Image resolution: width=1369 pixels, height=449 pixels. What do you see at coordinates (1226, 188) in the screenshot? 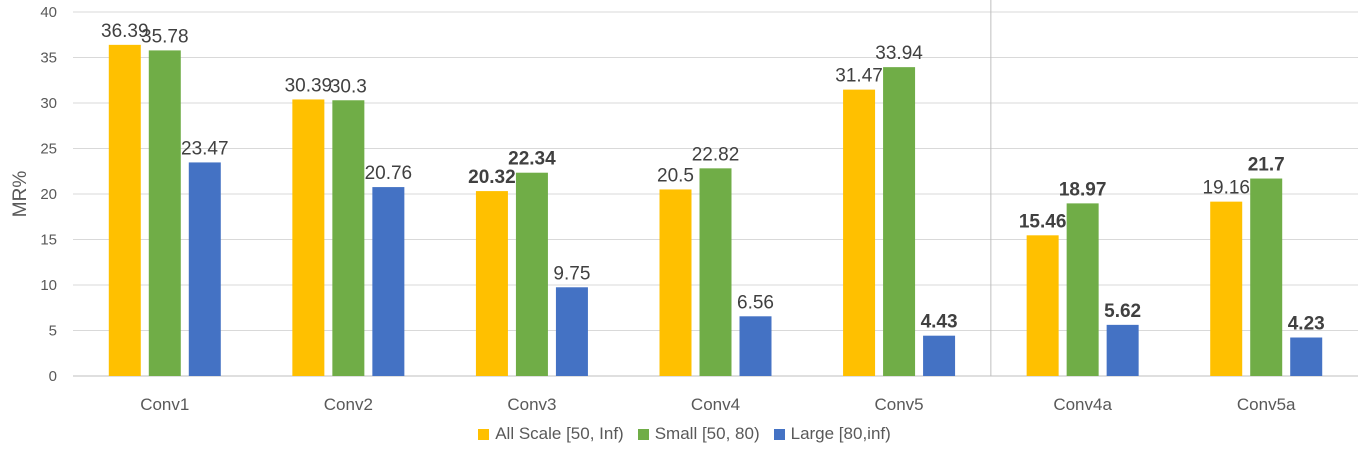
I see `data-label: 19.16` at bounding box center [1226, 188].